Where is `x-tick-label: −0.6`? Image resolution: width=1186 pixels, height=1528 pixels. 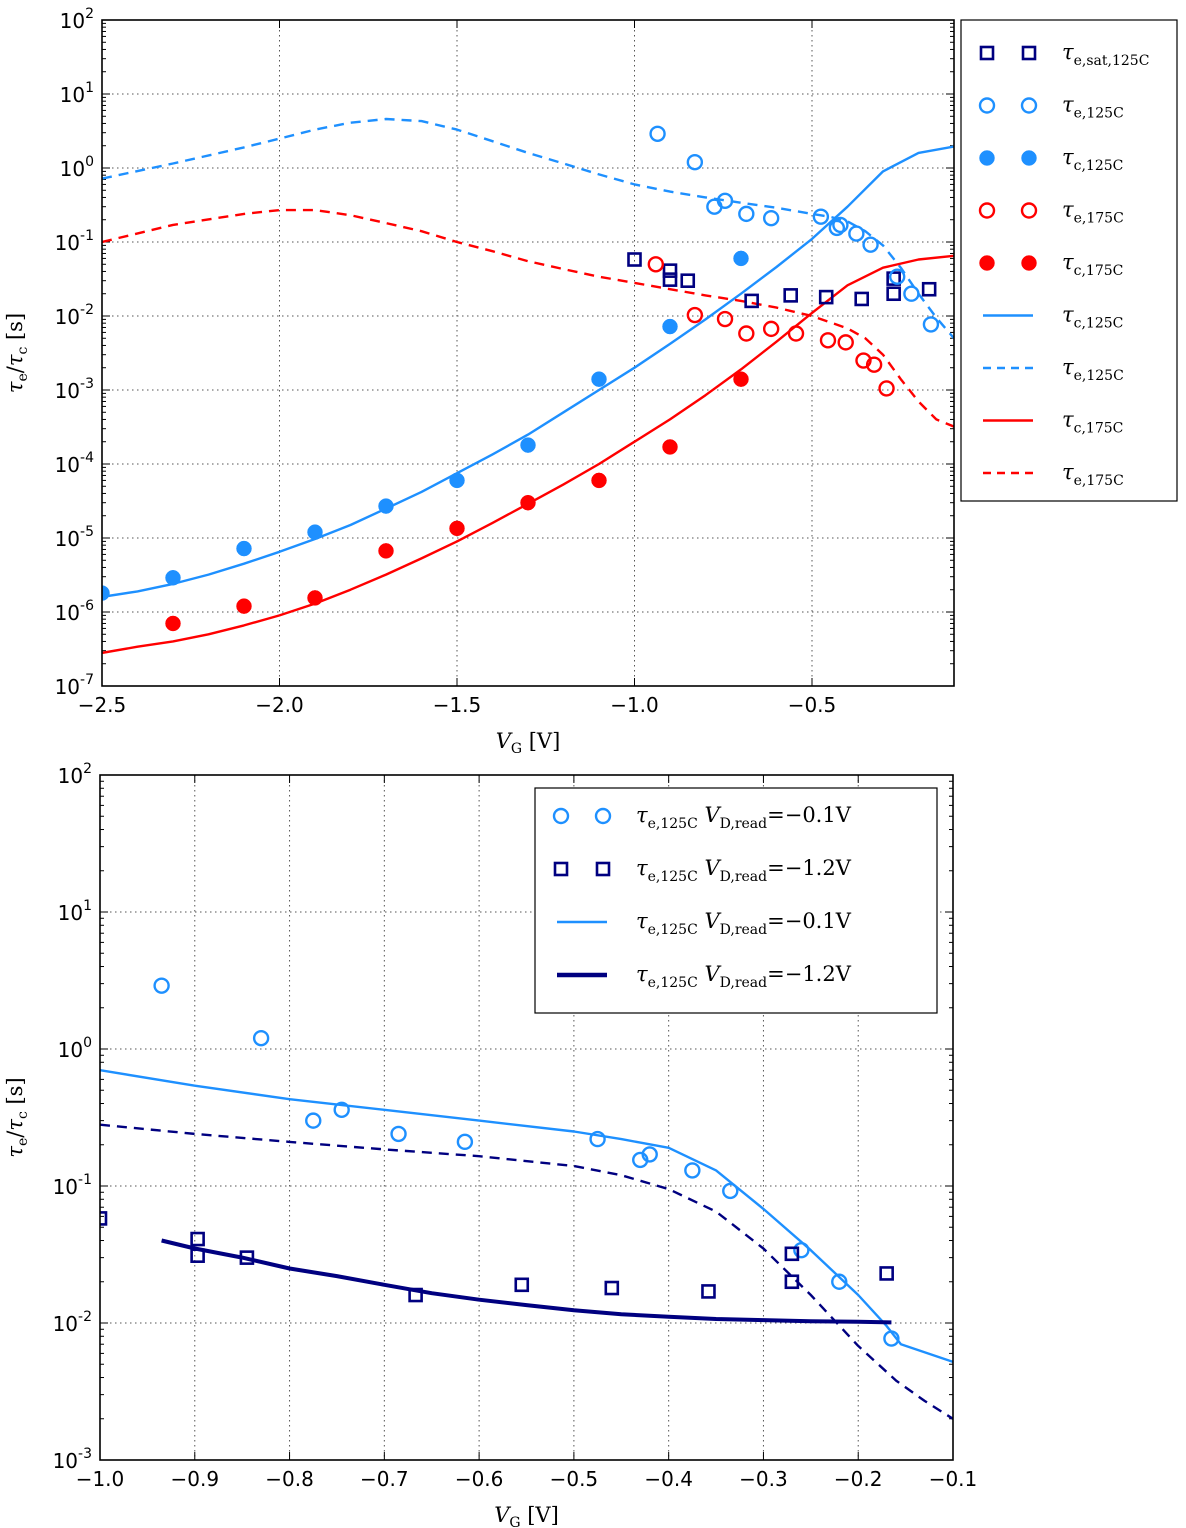 x-tick-label: −0.6 is located at coordinates (479, 1479).